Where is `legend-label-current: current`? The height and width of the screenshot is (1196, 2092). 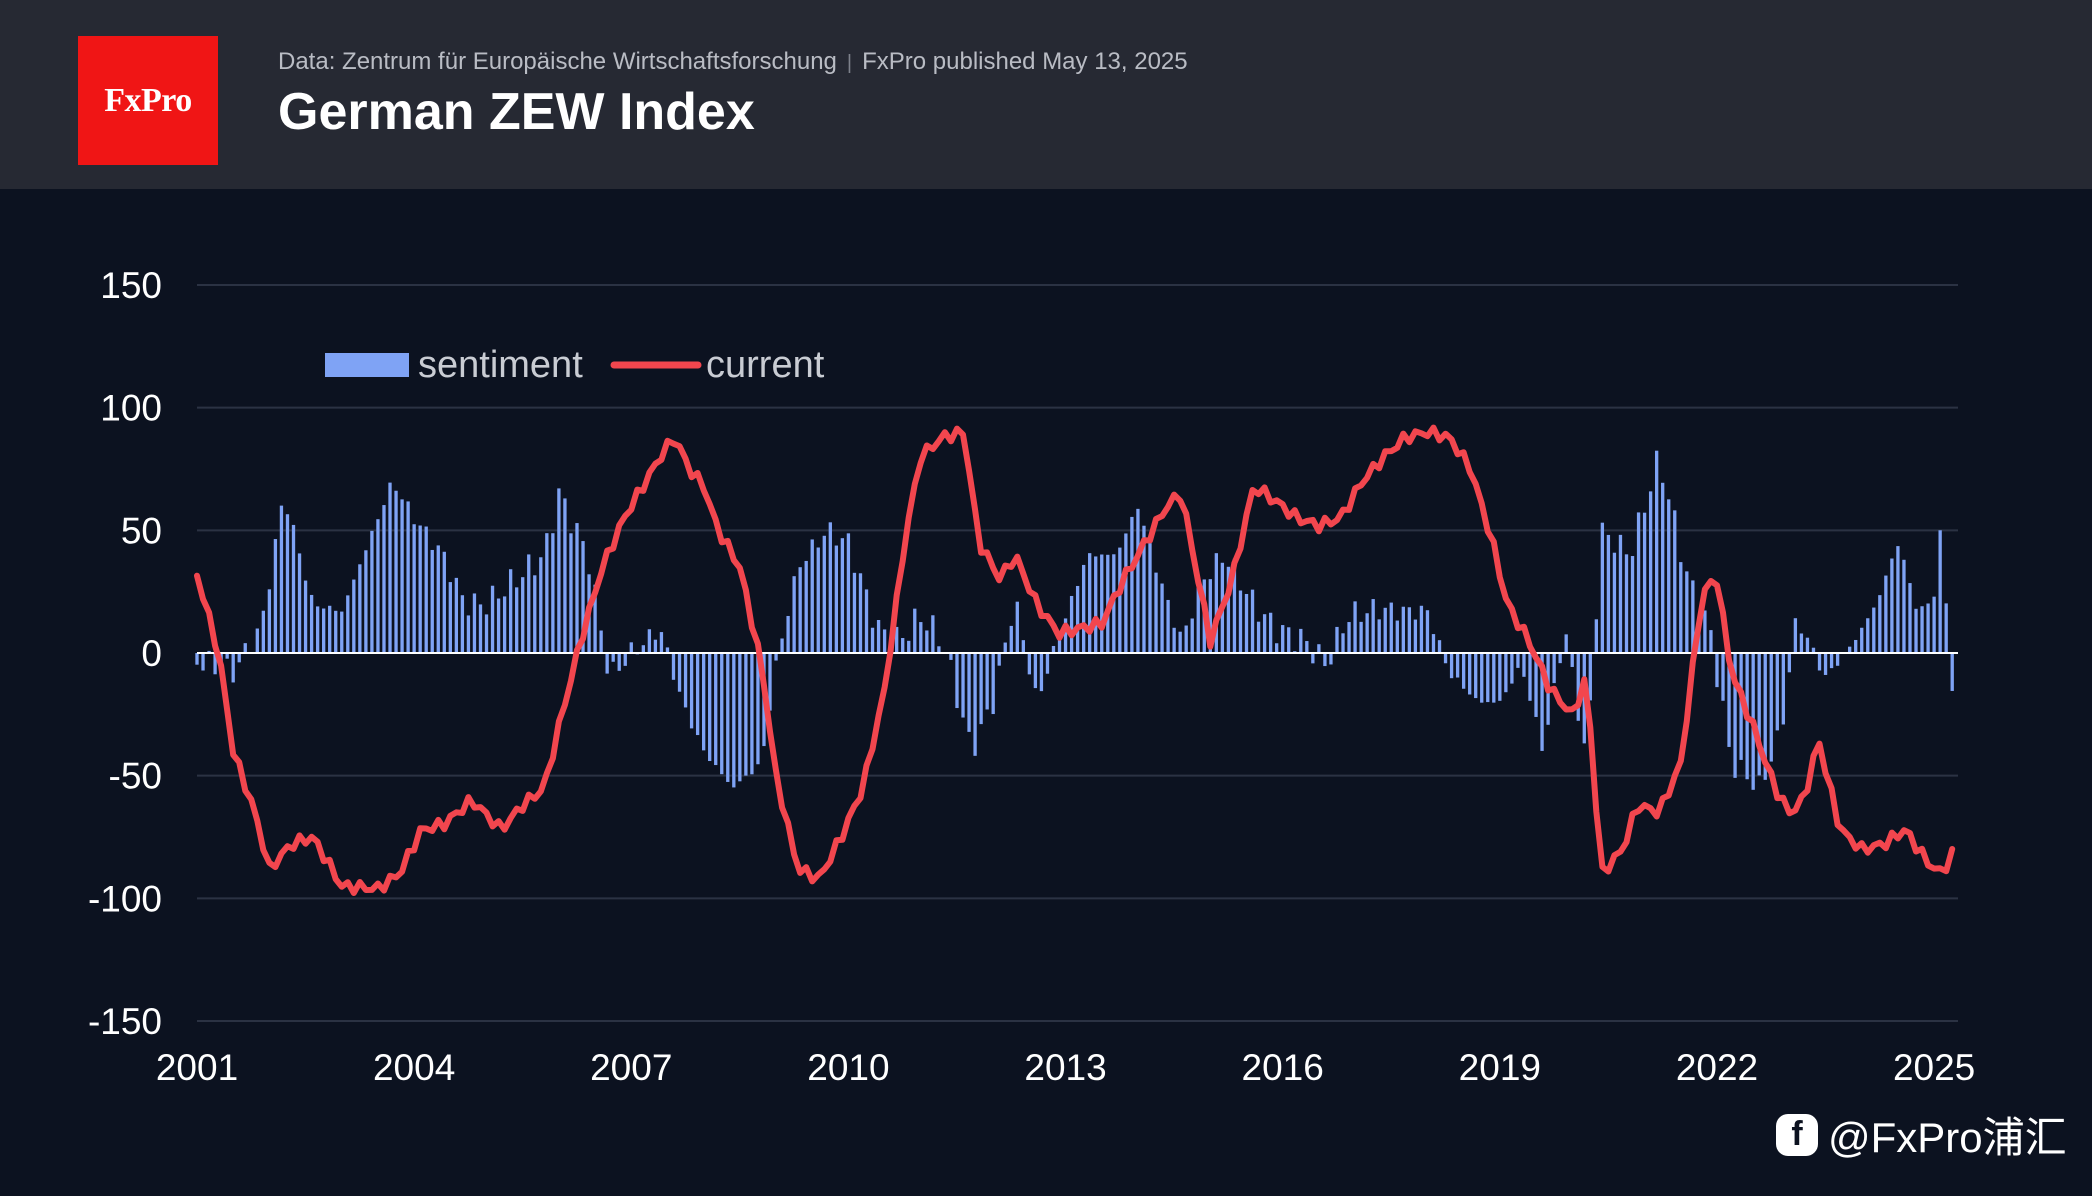 legend-label-current: current is located at coordinates (765, 365).